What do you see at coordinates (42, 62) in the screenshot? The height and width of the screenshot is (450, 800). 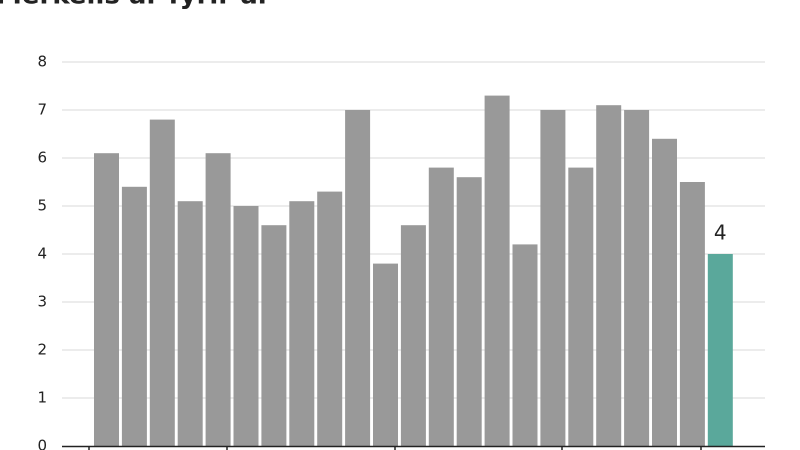 I see `y-tick-label: 8` at bounding box center [42, 62].